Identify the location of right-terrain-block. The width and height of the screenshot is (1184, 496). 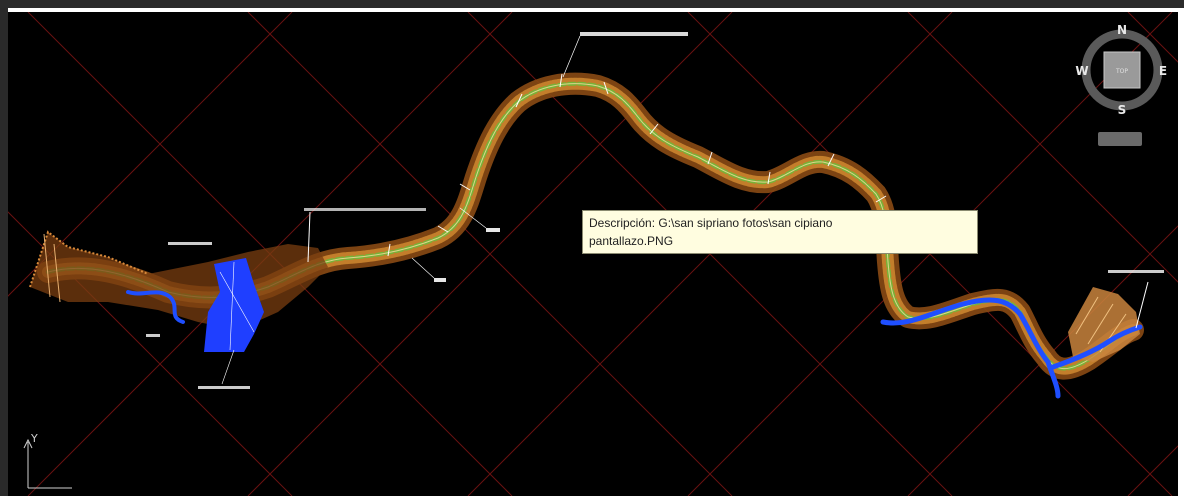
(1104, 324).